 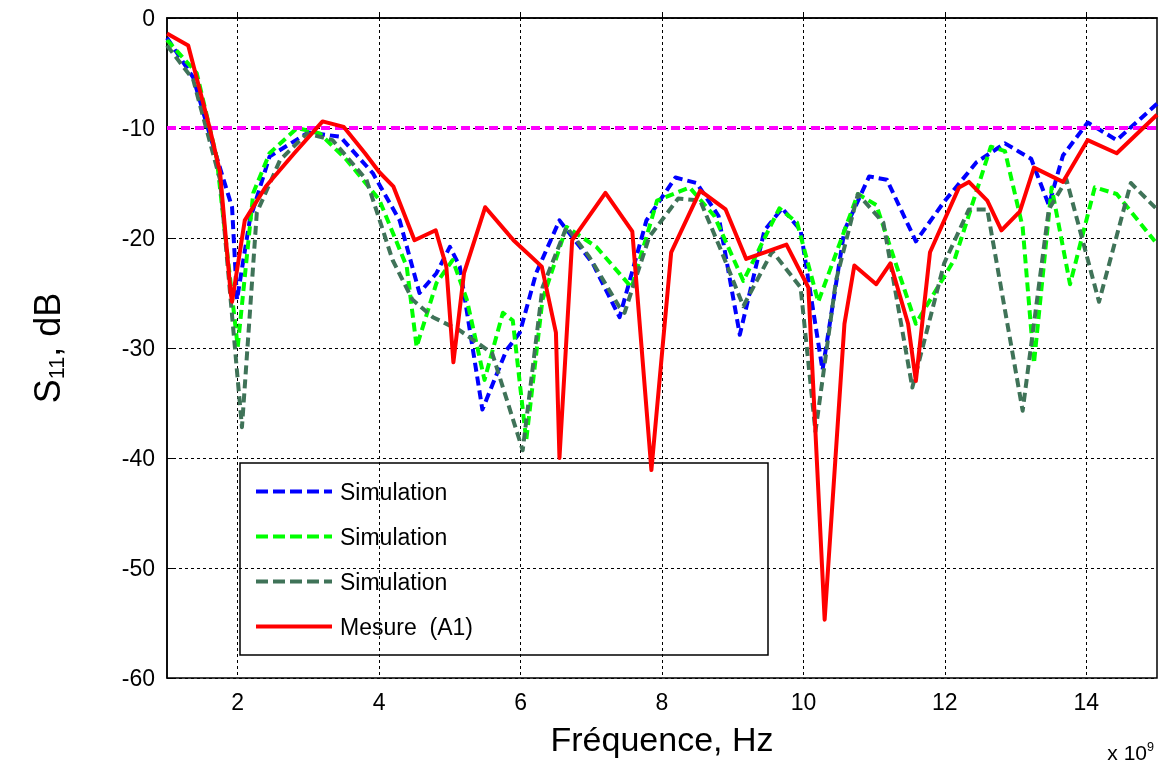 What do you see at coordinates (138, 458) in the screenshot?
I see `y-tick-label: -40` at bounding box center [138, 458].